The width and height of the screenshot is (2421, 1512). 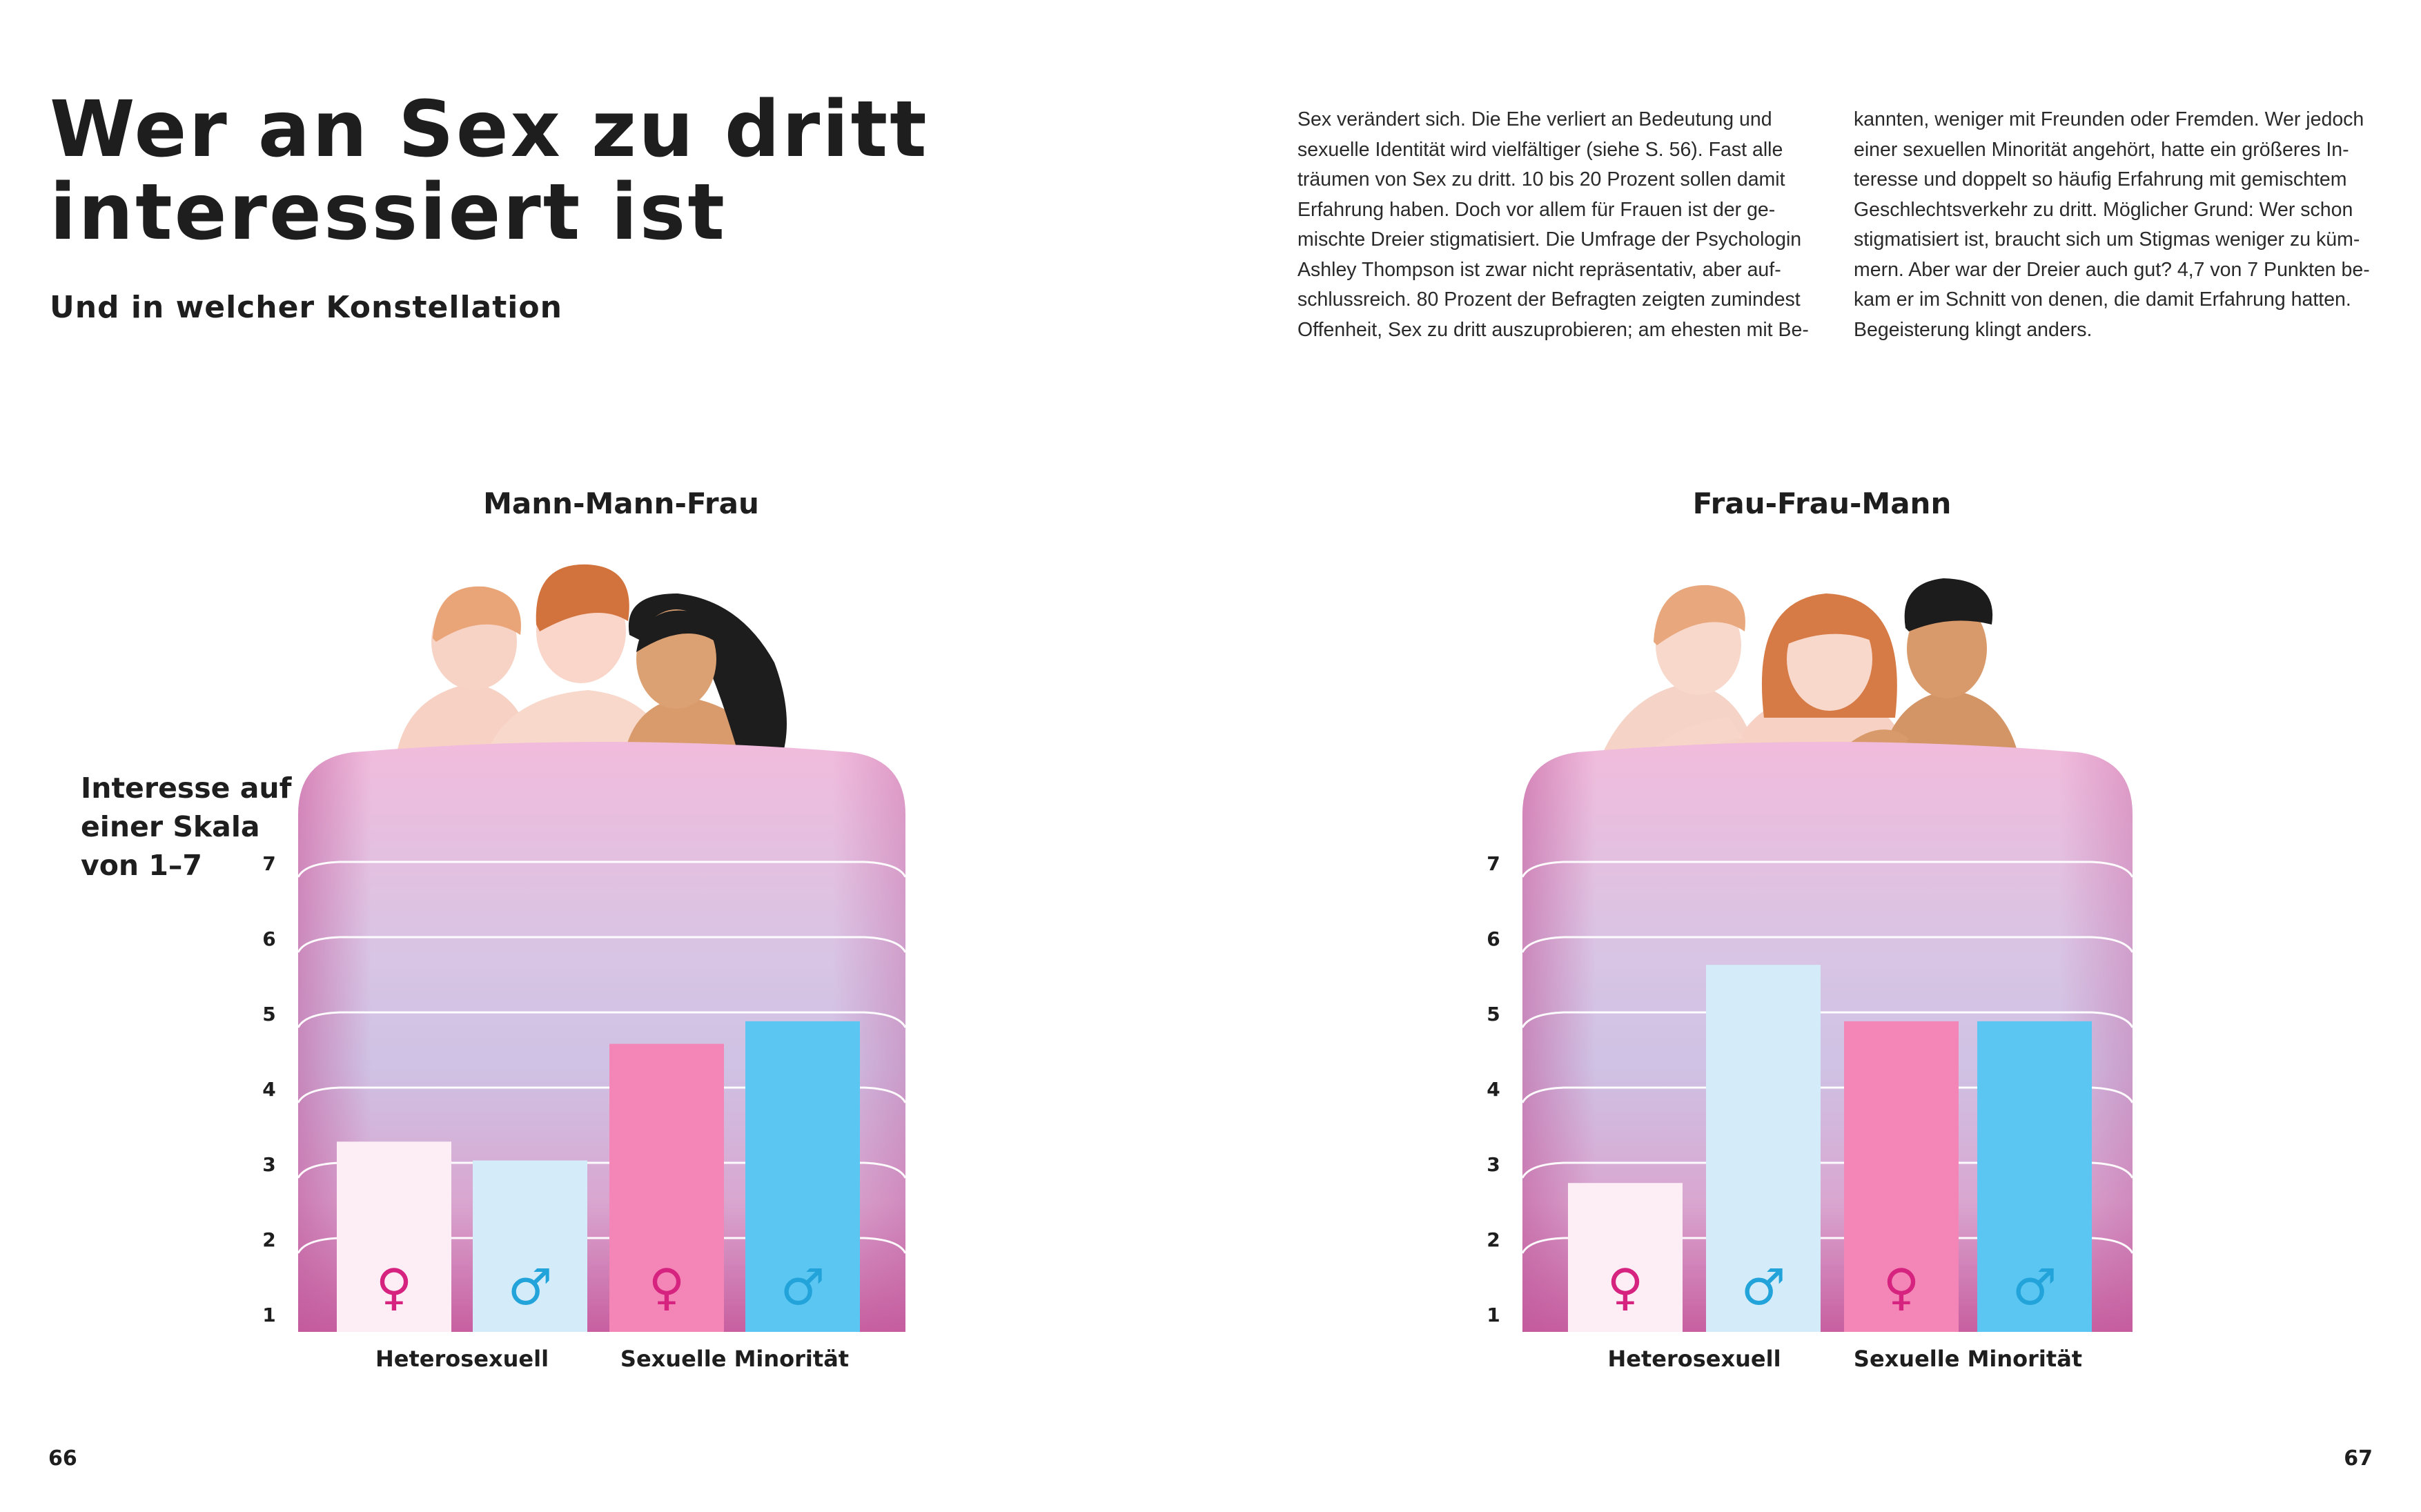 I want to click on y-axis-label: von 1–7, so click(x=142, y=866).